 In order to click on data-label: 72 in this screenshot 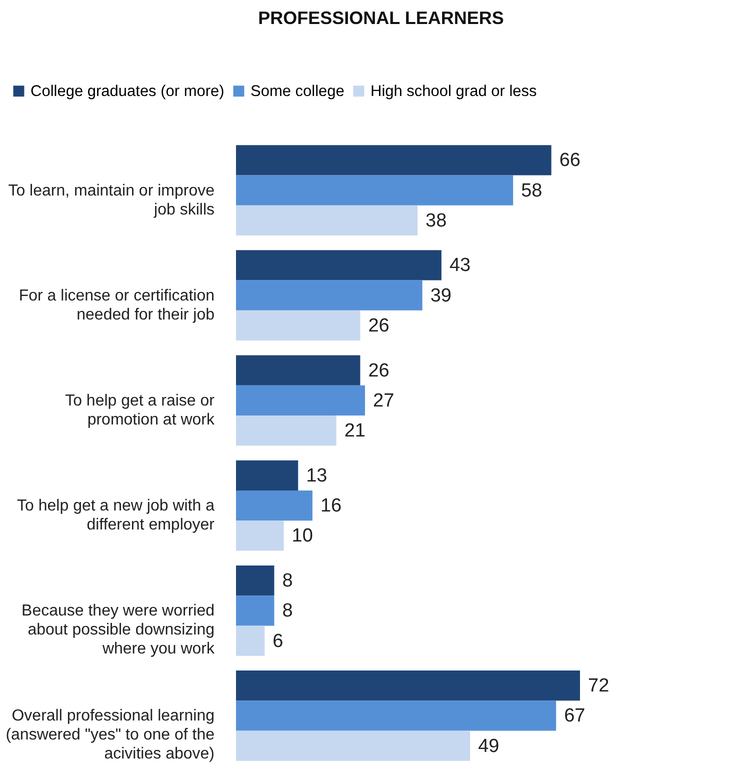, I will do `click(599, 686)`.